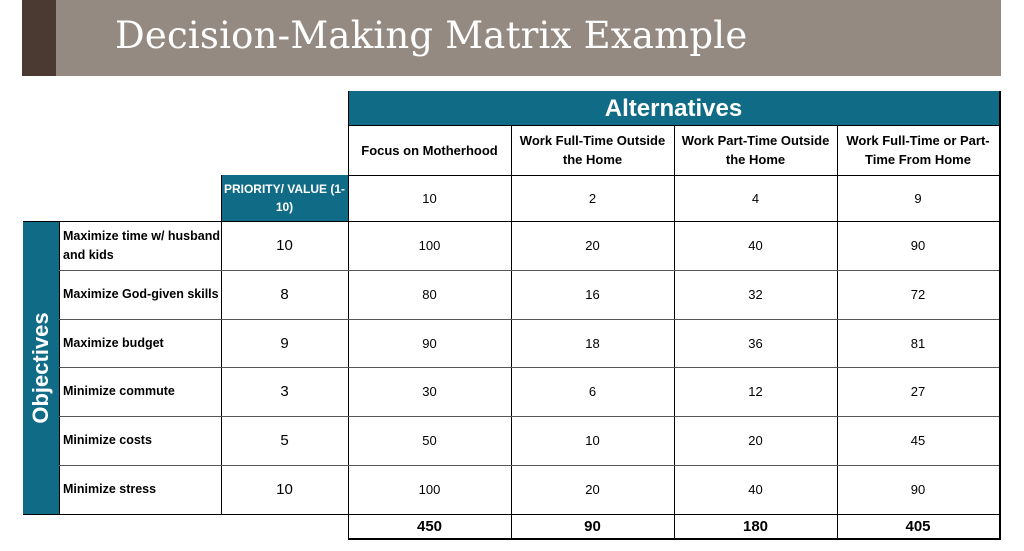 This screenshot has height=551, width=1024. I want to click on alternative-total: 405, so click(918, 526).